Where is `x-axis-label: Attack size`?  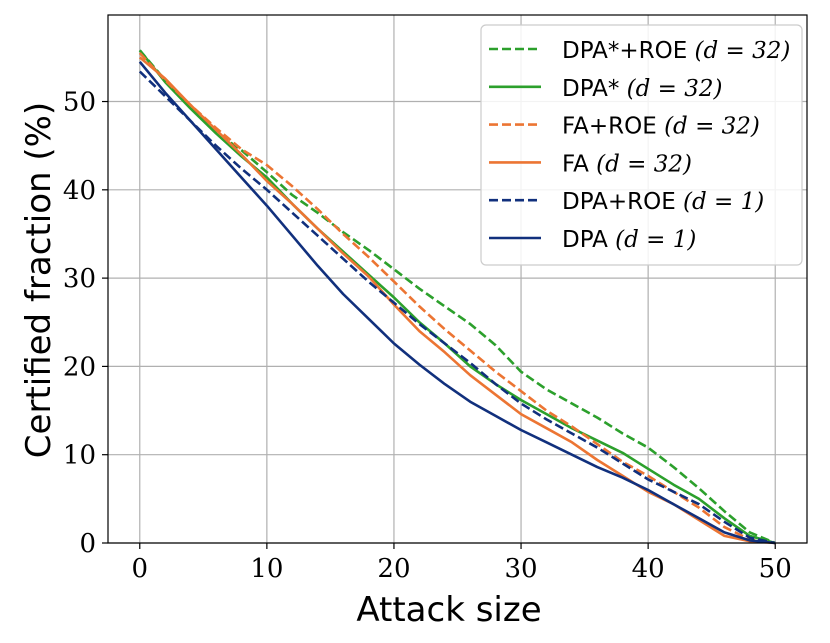 x-axis-label: Attack size is located at coordinates (448, 610).